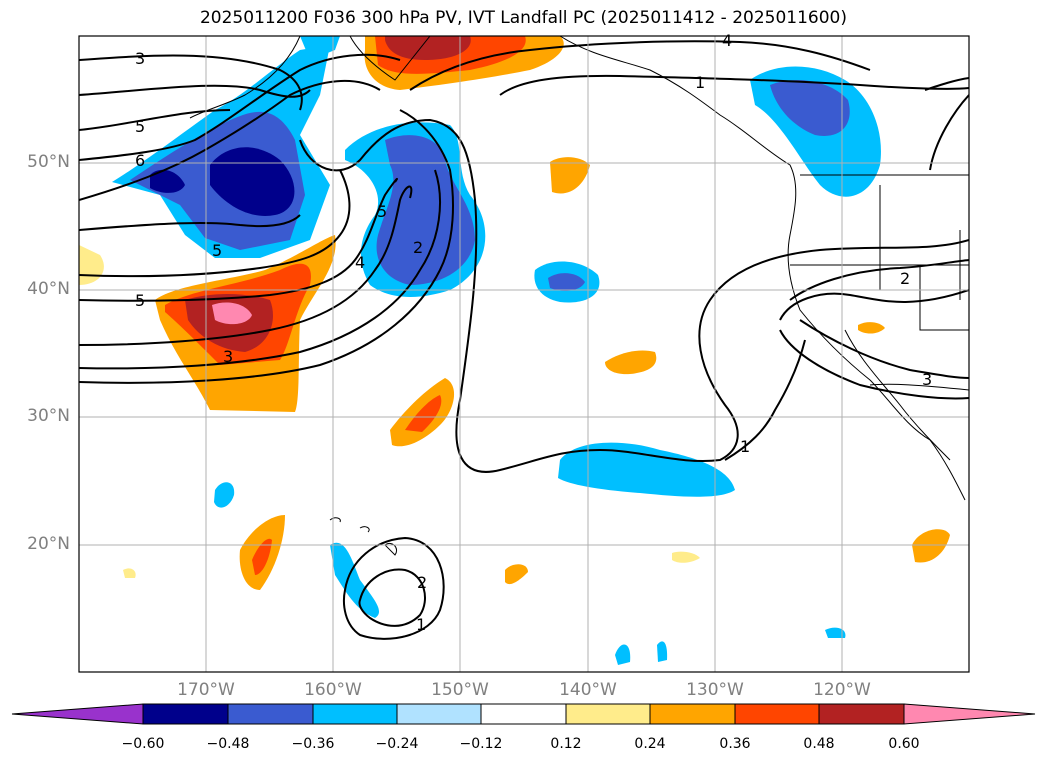  Describe the element at coordinates (481, 744) in the screenshot. I see `colorbar-tick-label: −0.12` at that location.